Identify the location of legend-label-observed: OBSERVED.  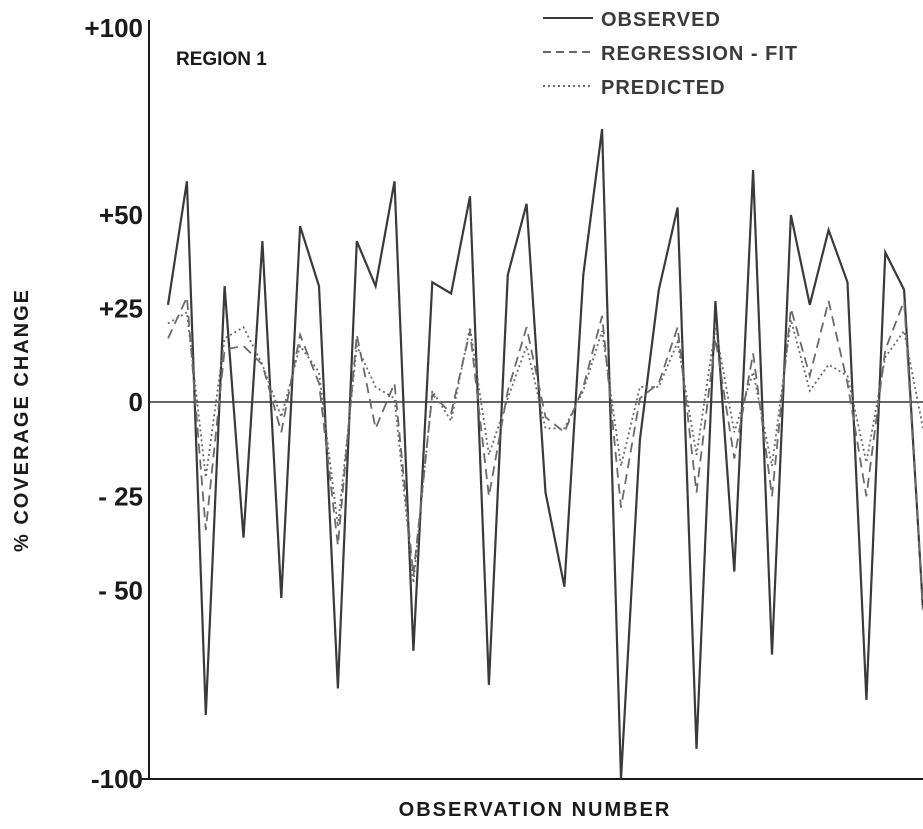
(661, 20).